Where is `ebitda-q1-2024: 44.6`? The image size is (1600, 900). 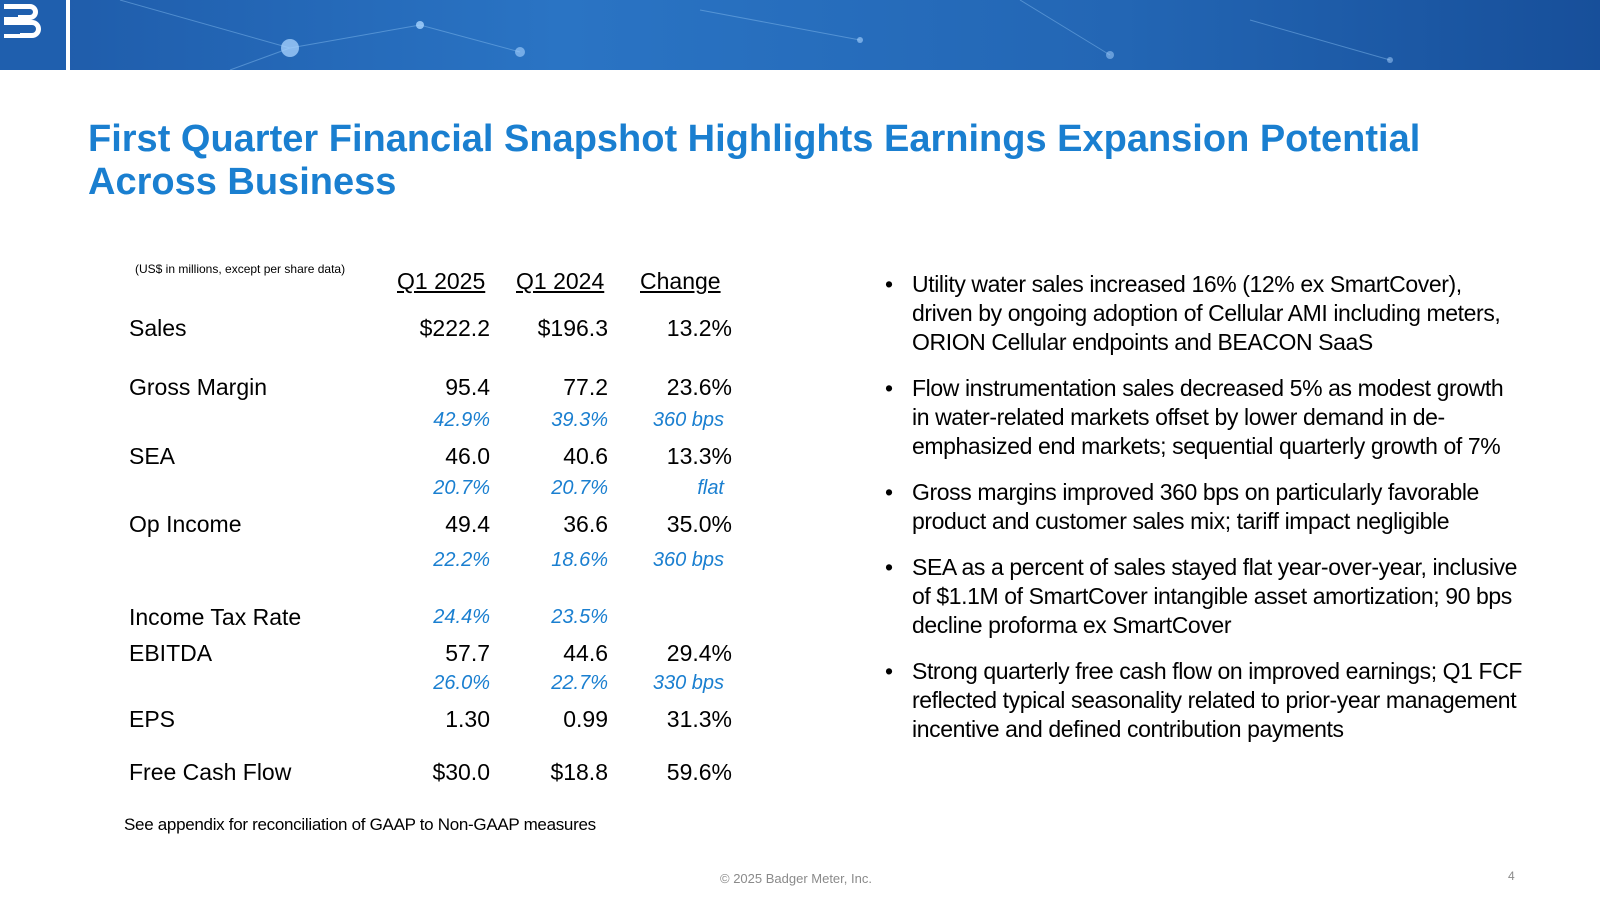
ebitda-q1-2024: 44.6 is located at coordinates (585, 653).